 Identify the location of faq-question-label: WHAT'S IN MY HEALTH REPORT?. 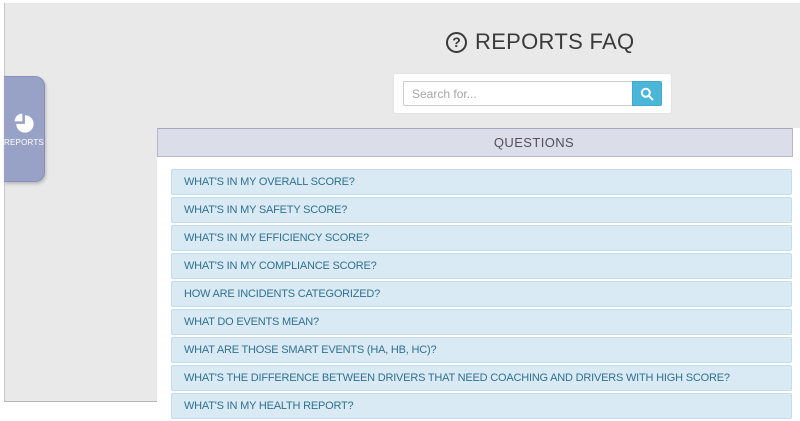
(269, 406).